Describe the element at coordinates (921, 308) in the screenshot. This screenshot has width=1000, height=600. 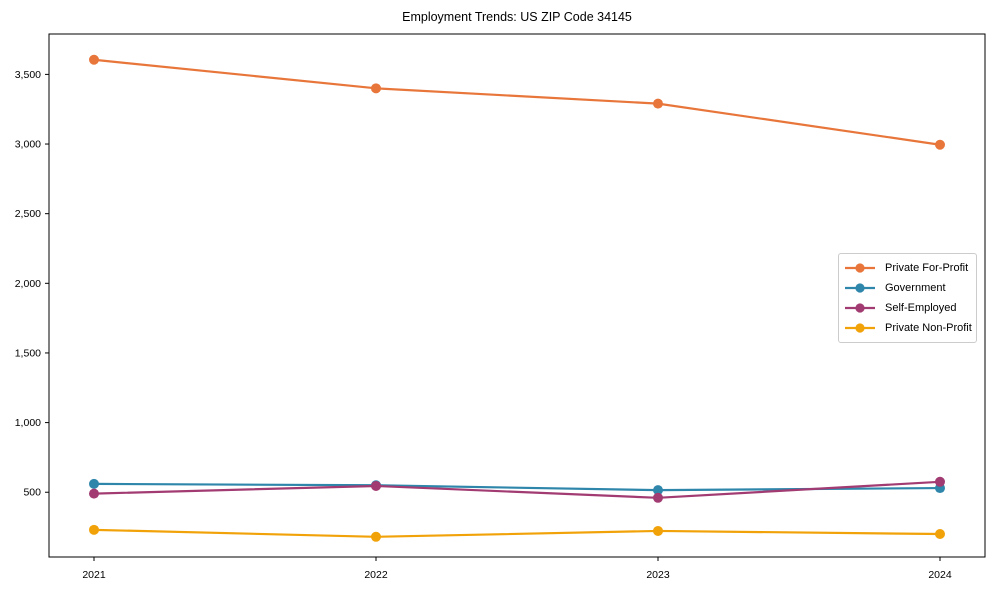
I see `legend-label: Self-Employed` at that location.